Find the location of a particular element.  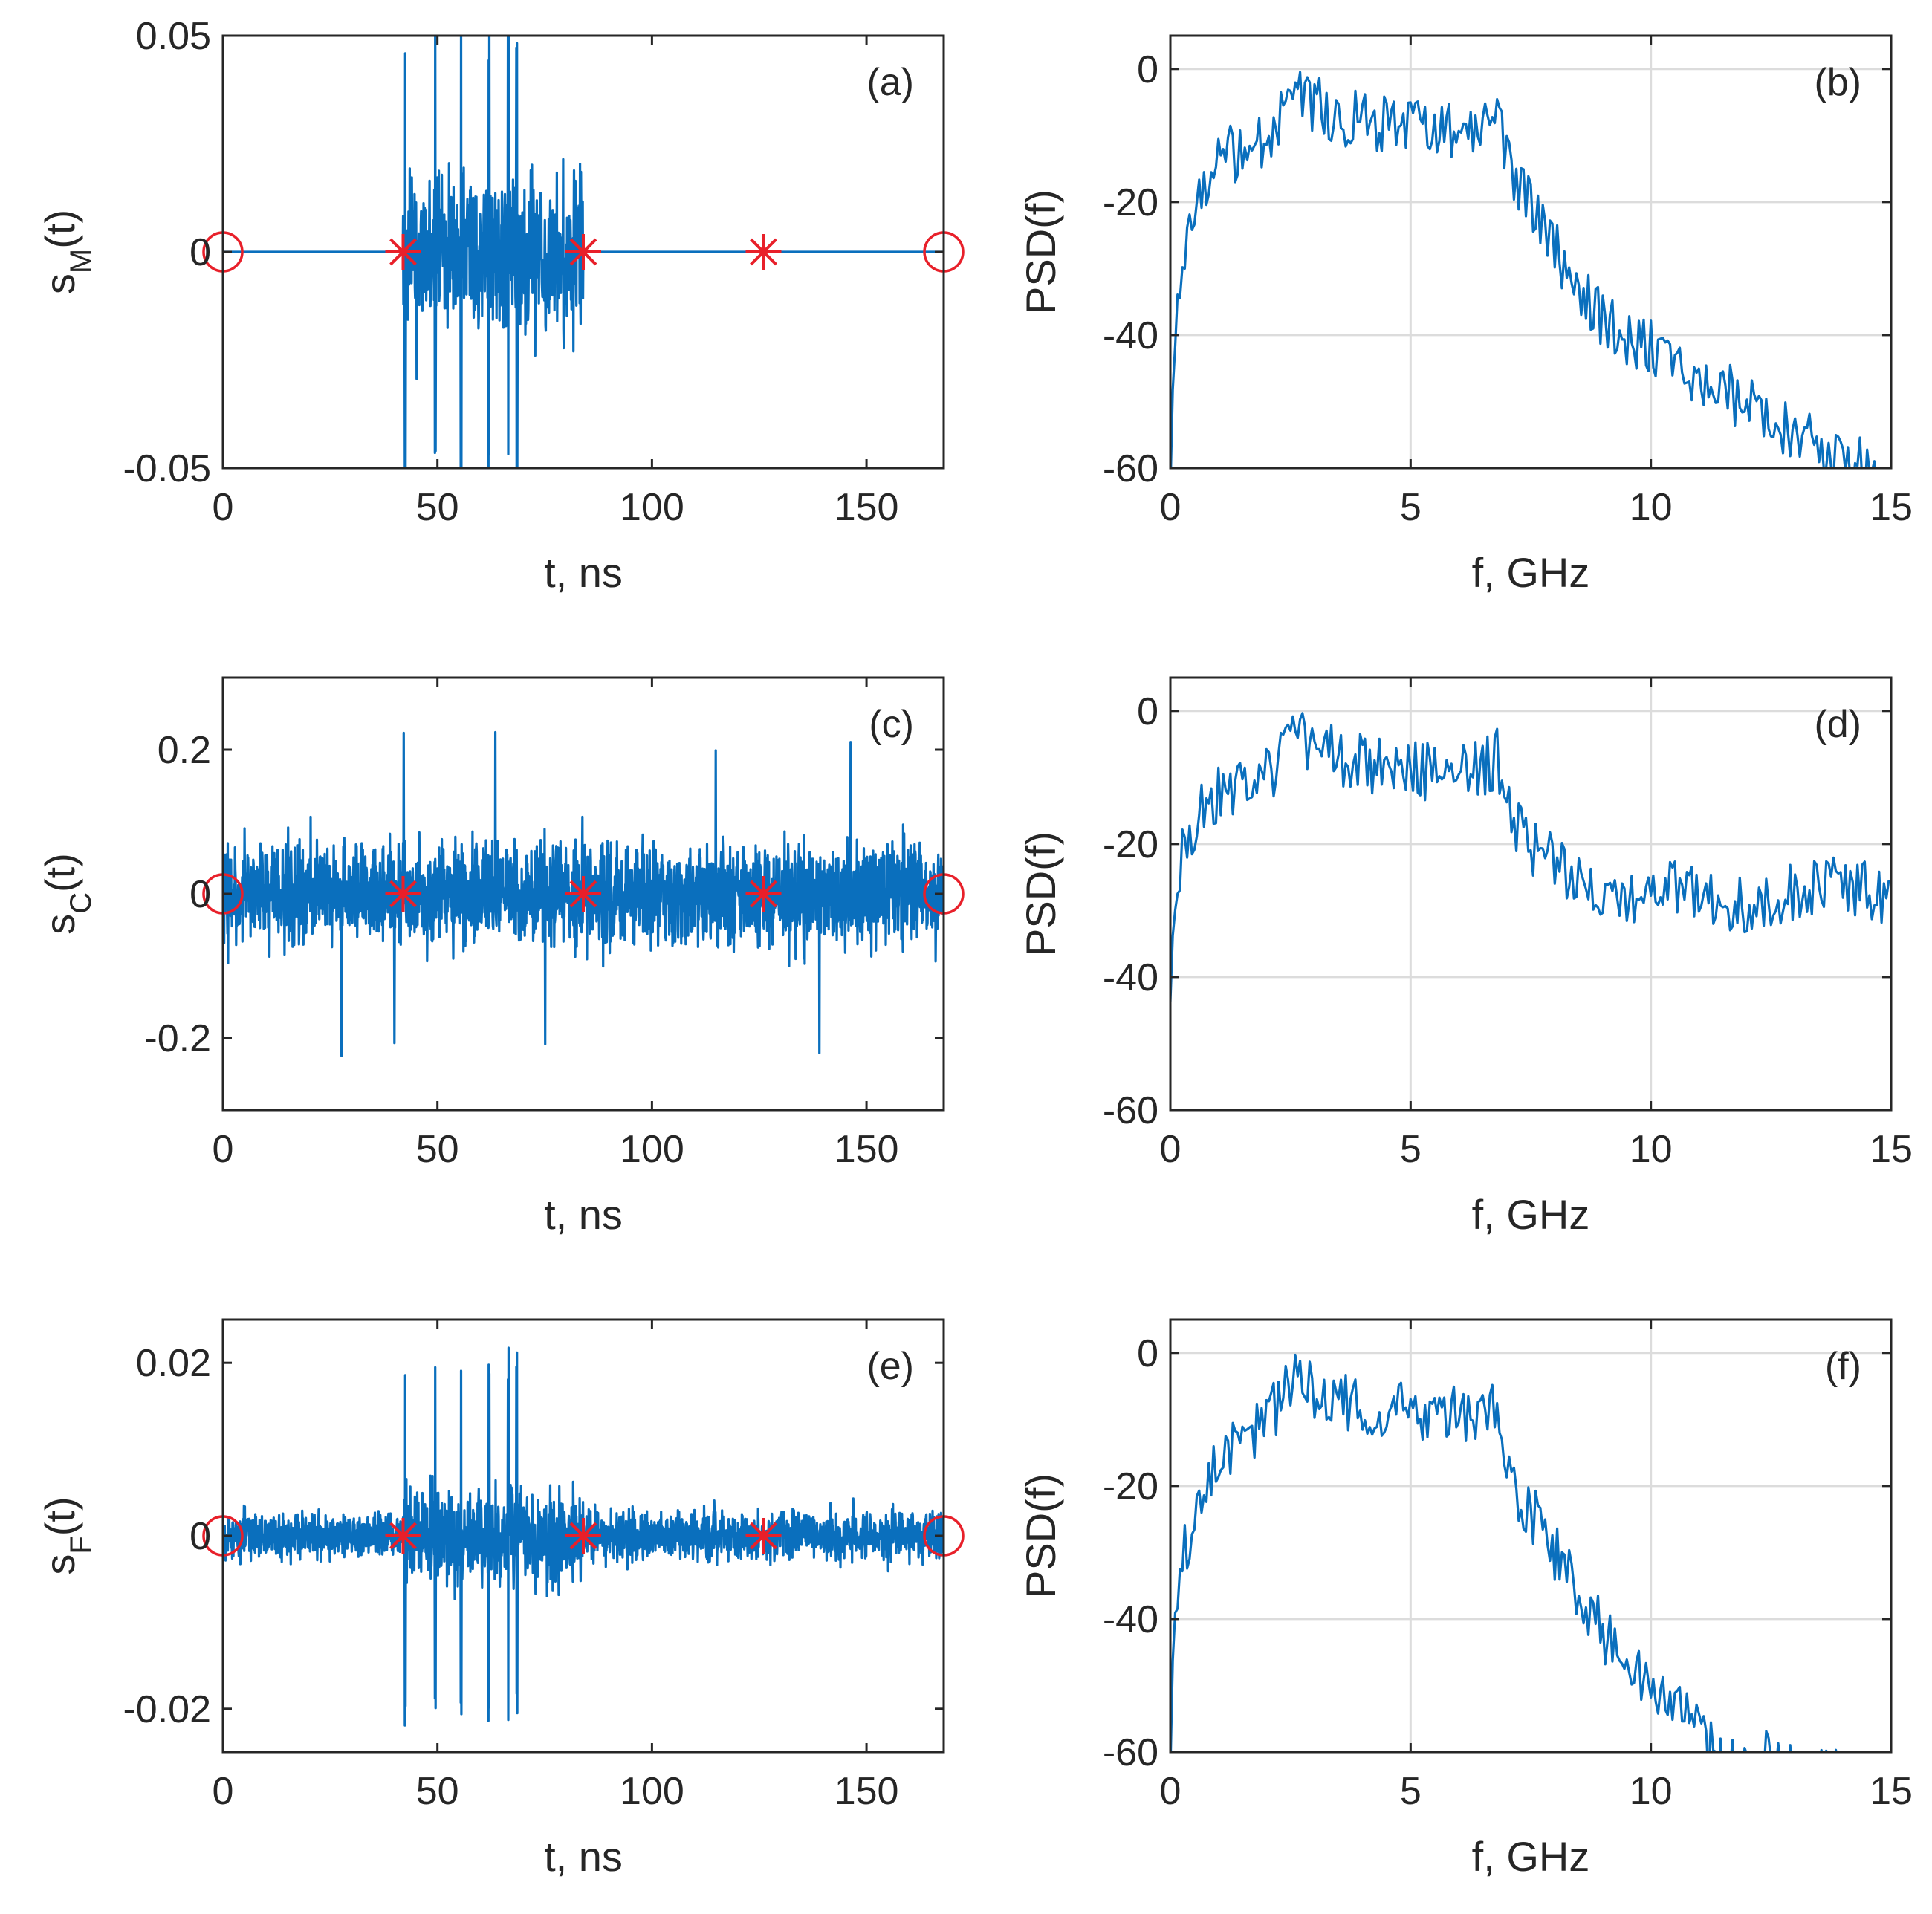

y-axis-label: sC(t) is located at coordinates (66, 894).